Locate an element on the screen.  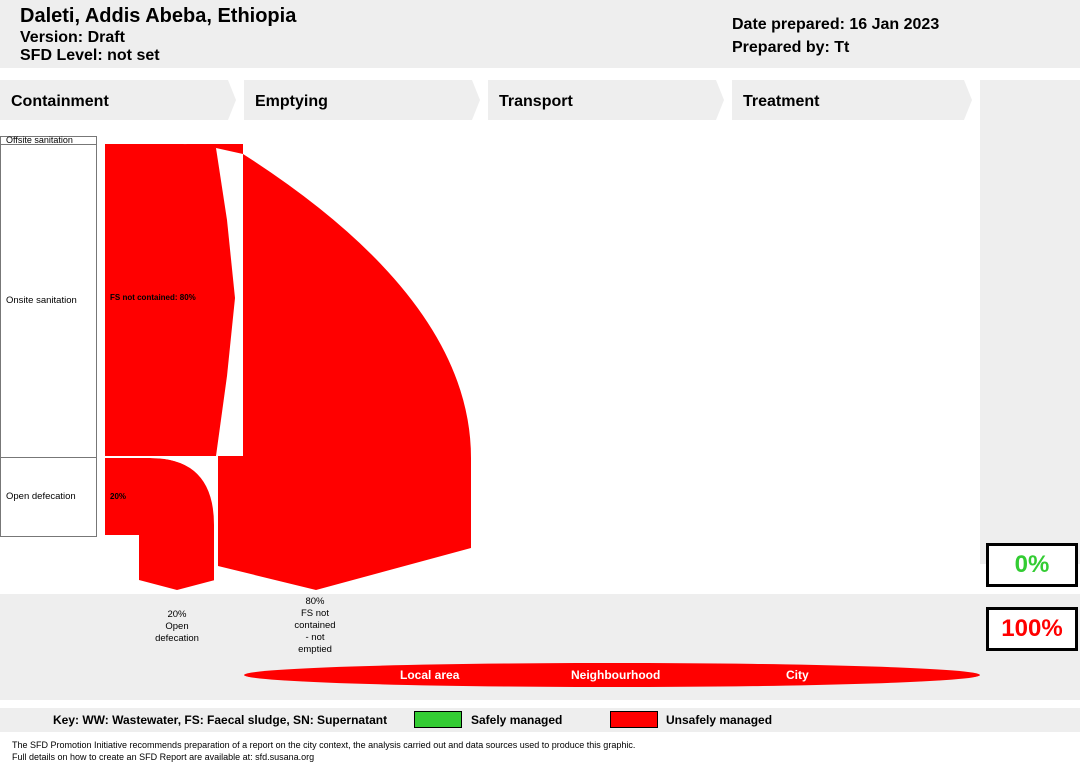
outcome-line: 20% is located at coordinates (177, 614).